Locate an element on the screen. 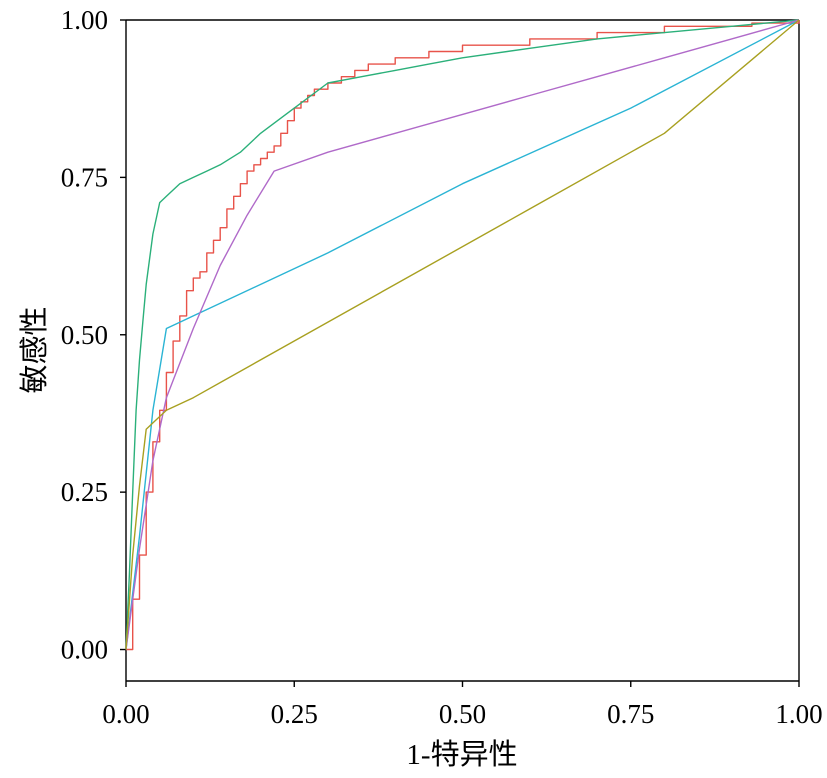 The height and width of the screenshot is (778, 827). y-axis-title: 敏感性 is located at coordinates (34, 349).